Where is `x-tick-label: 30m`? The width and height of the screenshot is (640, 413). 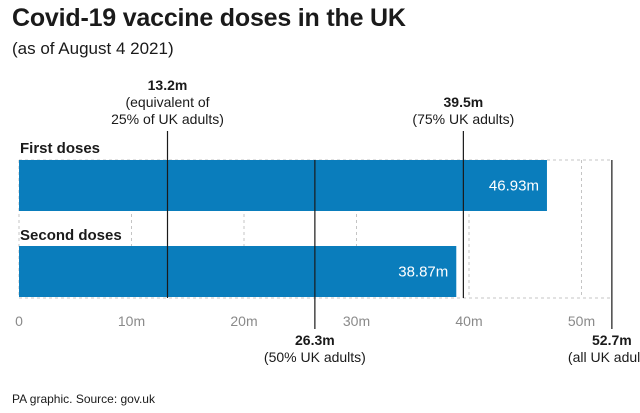
x-tick-label: 30m is located at coordinates (356, 321).